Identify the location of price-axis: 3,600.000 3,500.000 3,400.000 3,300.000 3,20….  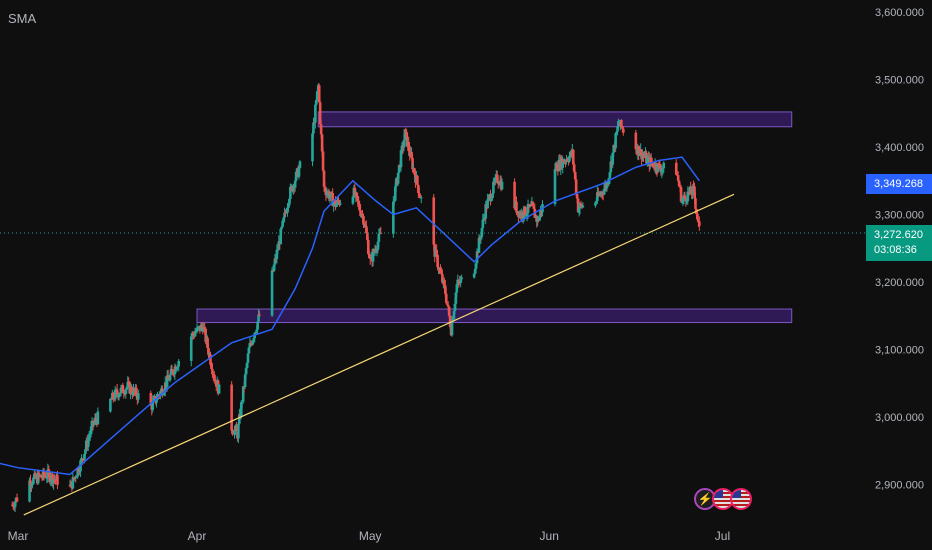
(899, 249).